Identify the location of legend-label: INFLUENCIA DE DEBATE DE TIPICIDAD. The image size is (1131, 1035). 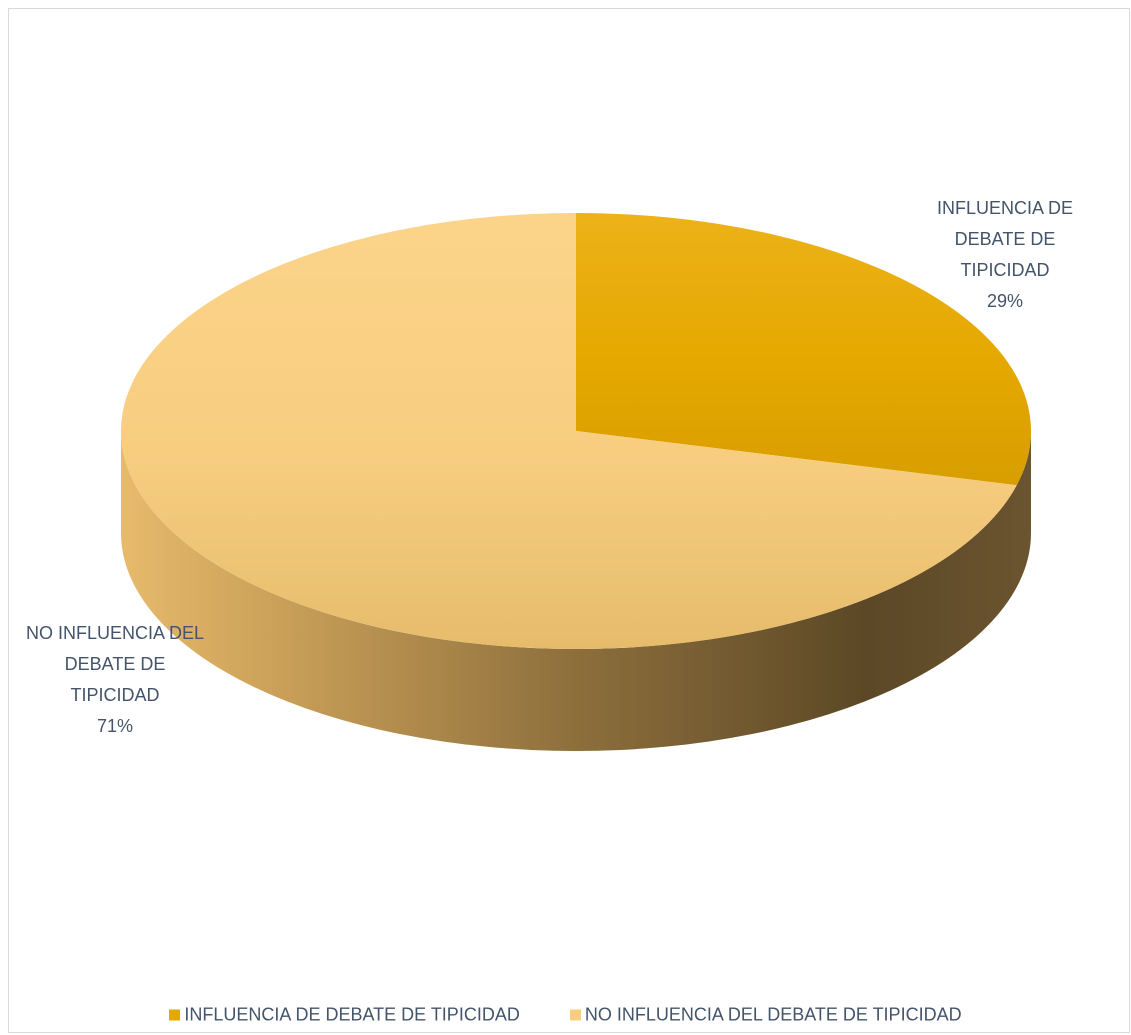
(352, 1014).